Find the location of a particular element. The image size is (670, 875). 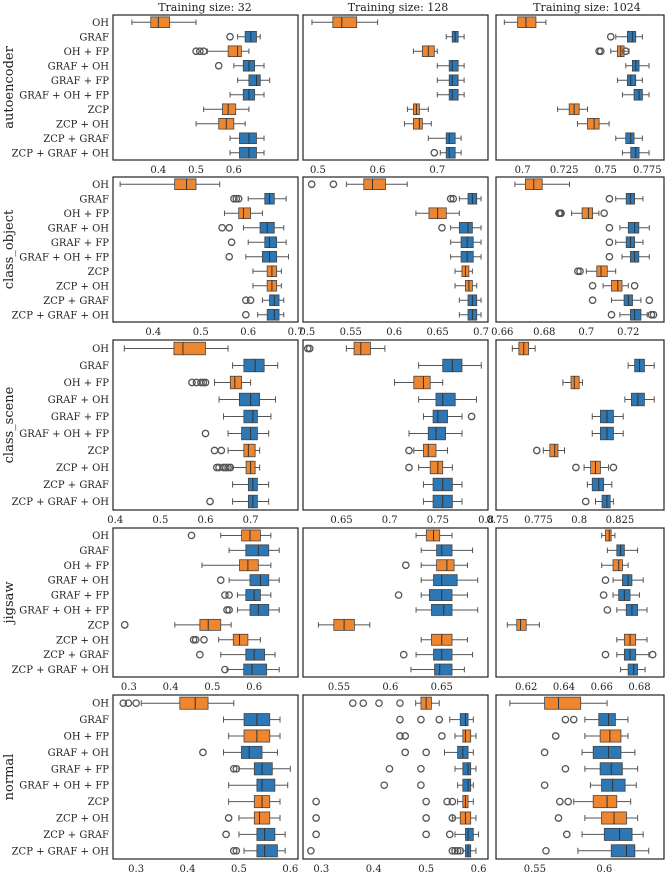

category-label: GRAF is located at coordinates (94, 199).